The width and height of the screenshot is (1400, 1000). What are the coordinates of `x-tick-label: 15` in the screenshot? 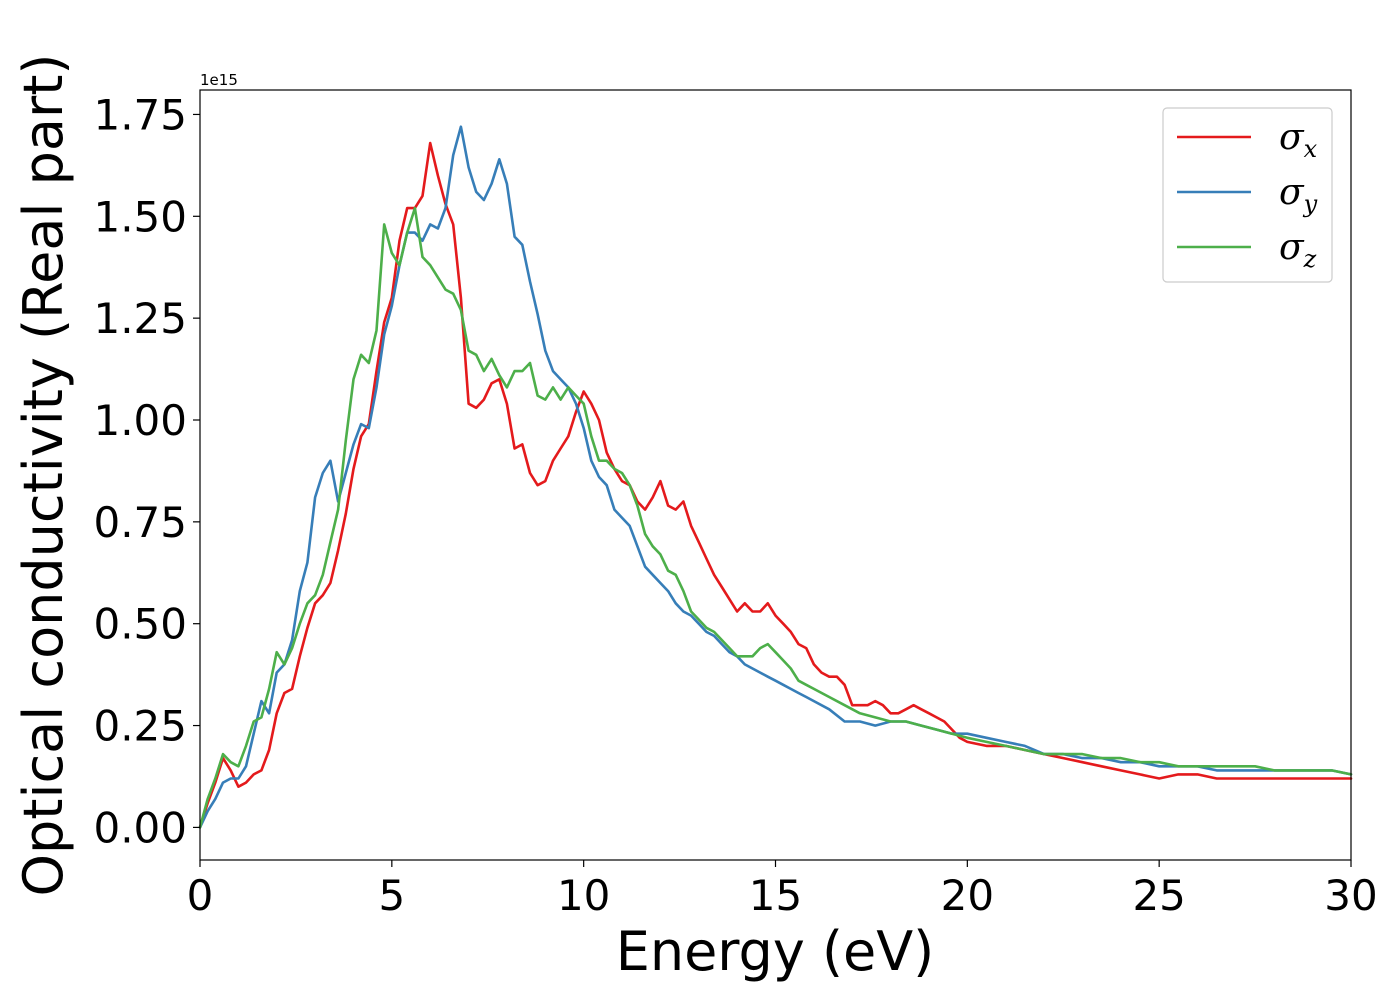 It's located at (775, 895).